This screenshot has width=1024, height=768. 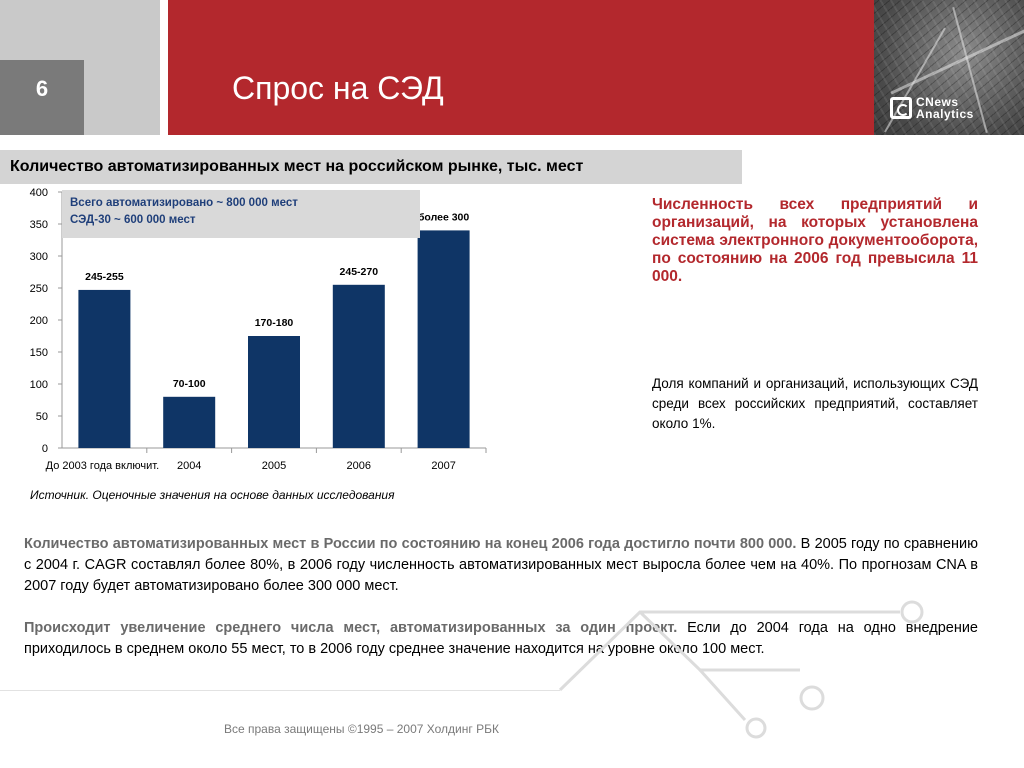 I want to click on chart-annotation-box, so click(x=241, y=214).